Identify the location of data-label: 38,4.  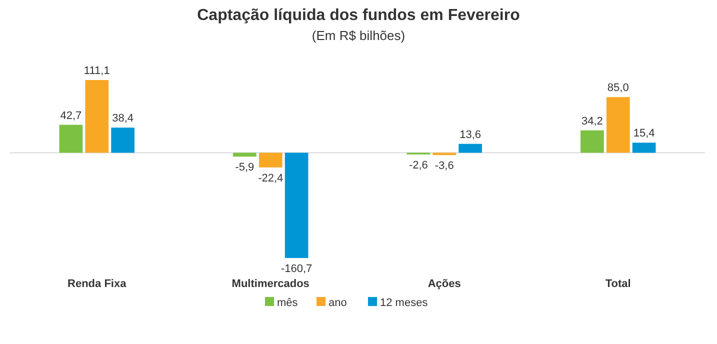
(123, 118).